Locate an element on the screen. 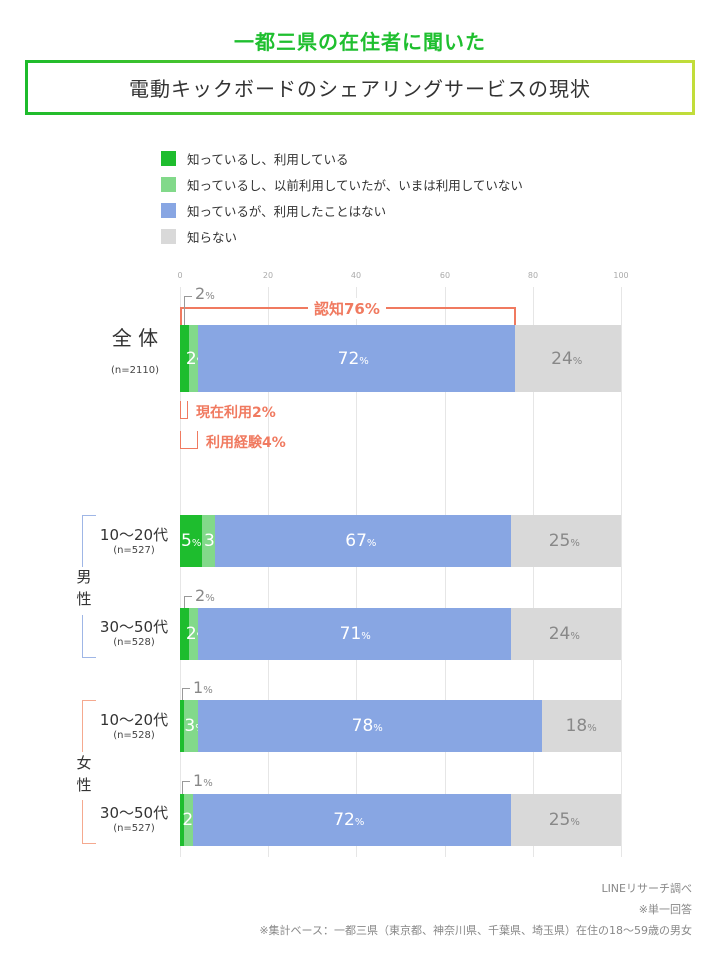 Image resolution: width=720 pixels, height=961 pixels. seg-unaware: 18% is located at coordinates (581, 726).